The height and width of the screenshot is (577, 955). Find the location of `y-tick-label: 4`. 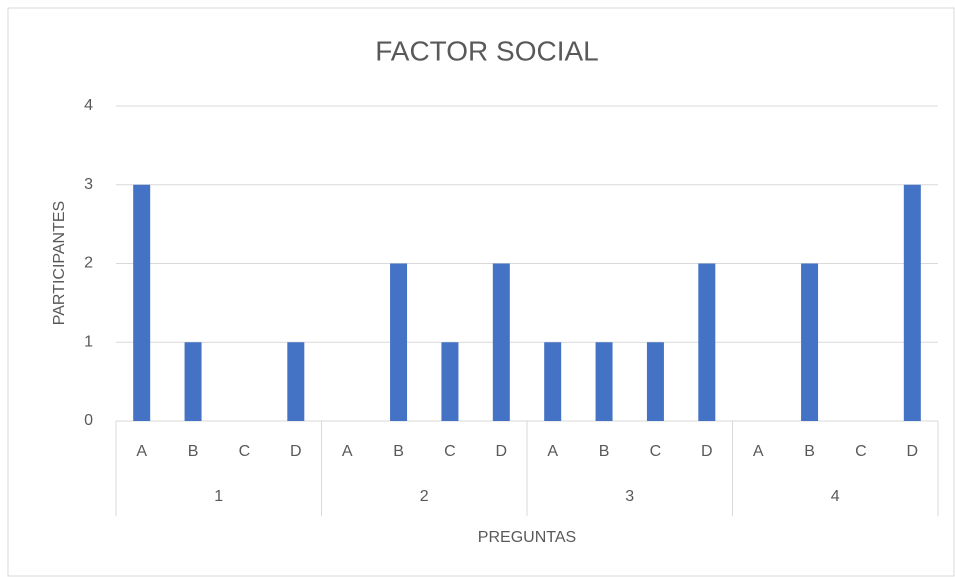

y-tick-label: 4 is located at coordinates (88, 105).